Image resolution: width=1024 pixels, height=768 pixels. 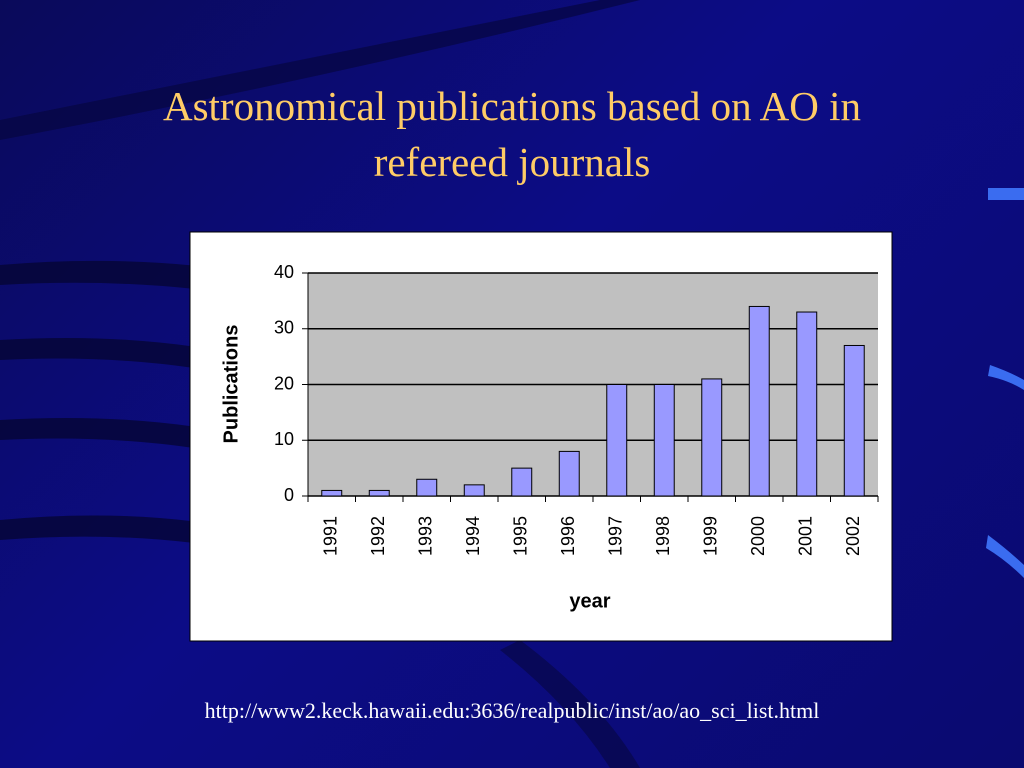 What do you see at coordinates (711, 536) in the screenshot?
I see `x-tick-label: 1999` at bounding box center [711, 536].